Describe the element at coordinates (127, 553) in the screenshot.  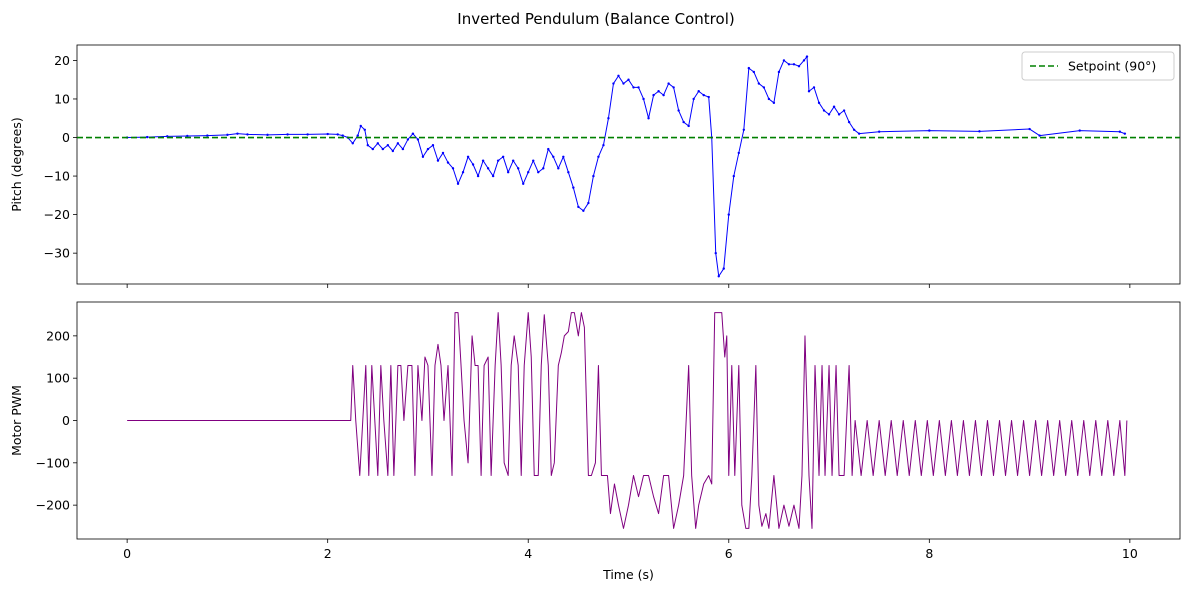
I see `x-tick-label: 0` at that location.